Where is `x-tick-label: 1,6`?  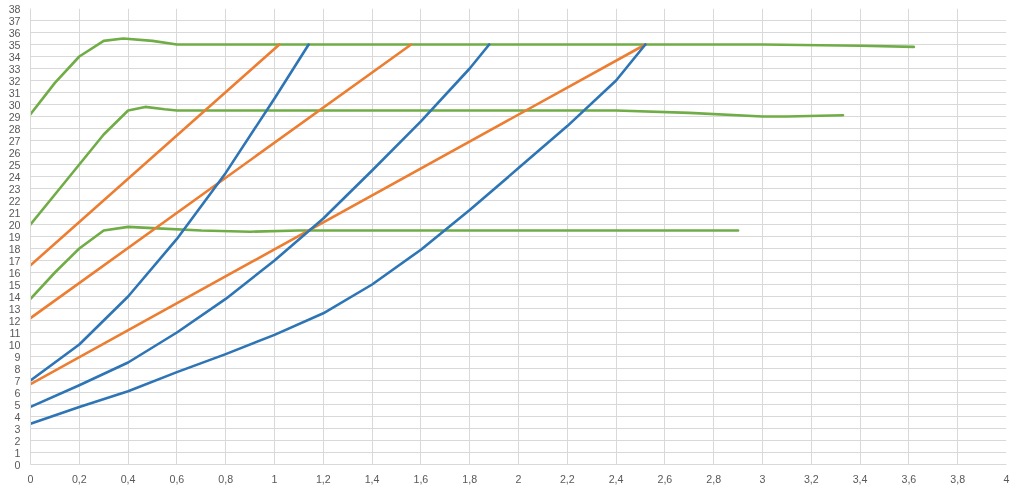
x-tick-label: 1,6 is located at coordinates (421, 478).